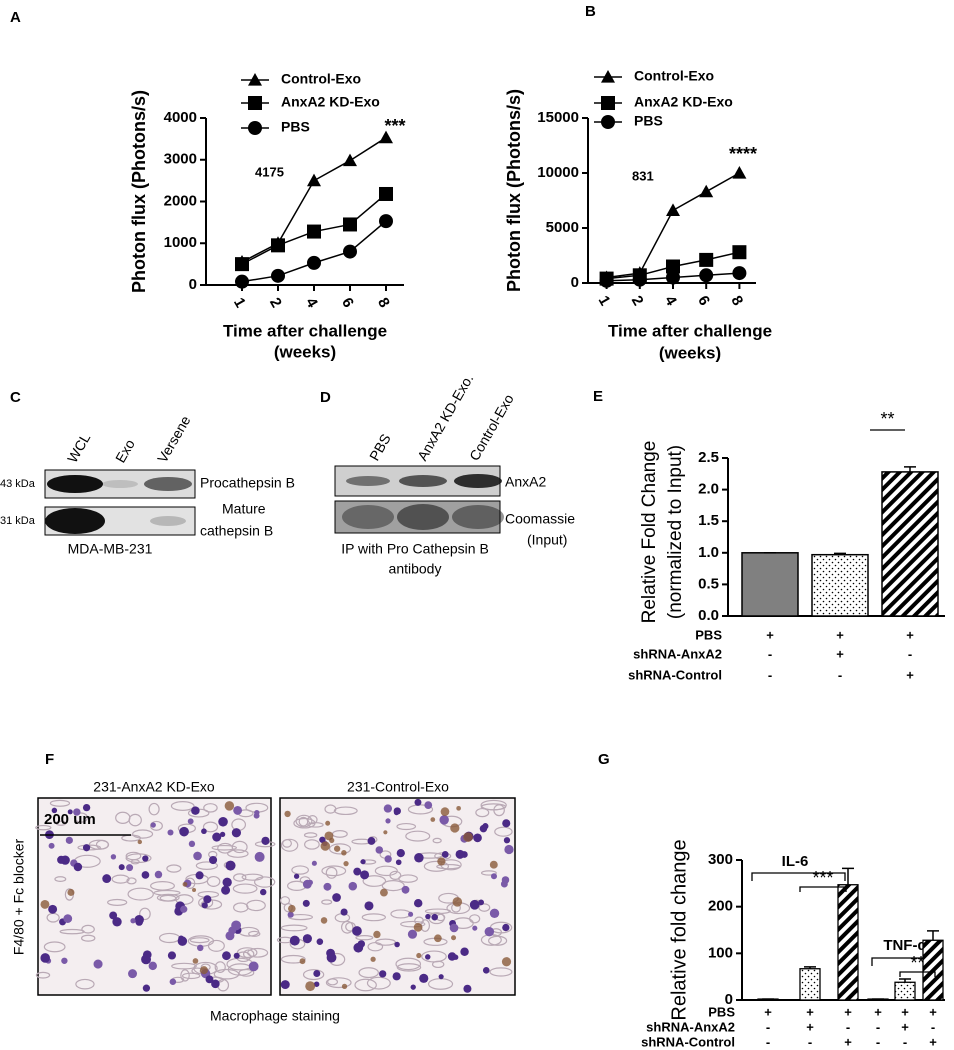 Image resolution: width=954 pixels, height=1050 pixels. I want to click on significance-label: **, so click(887, 419).